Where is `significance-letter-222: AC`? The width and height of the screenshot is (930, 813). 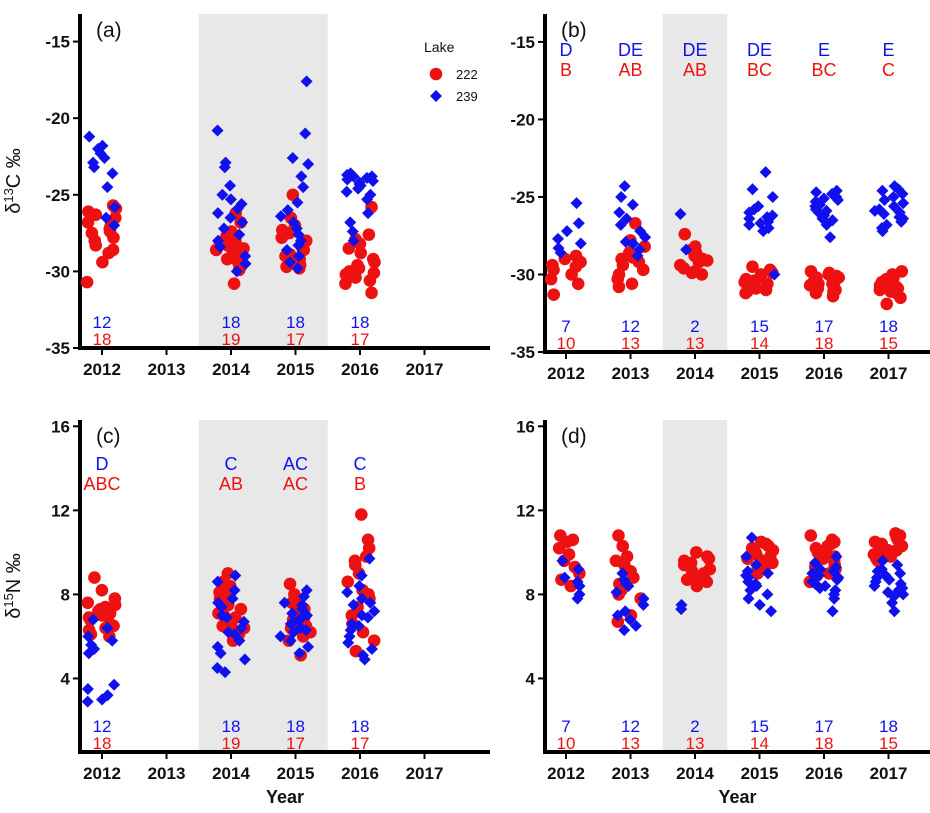 significance-letter-222: AC is located at coordinates (295, 484).